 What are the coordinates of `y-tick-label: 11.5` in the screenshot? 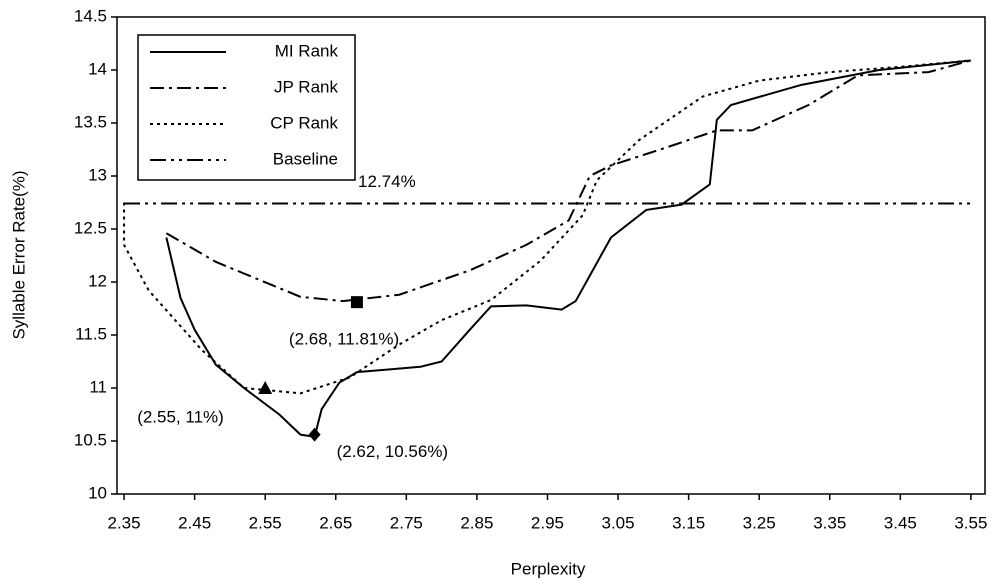 It's located at (91, 333).